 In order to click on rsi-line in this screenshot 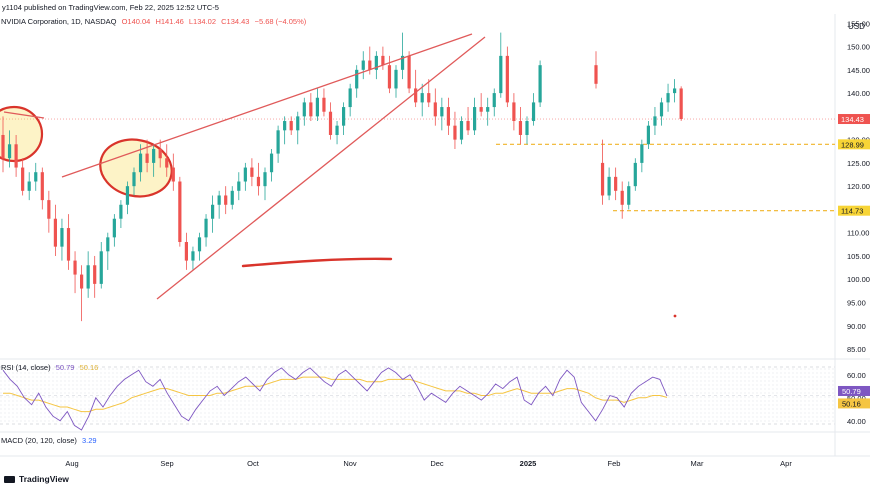, I will do `click(335, 399)`.